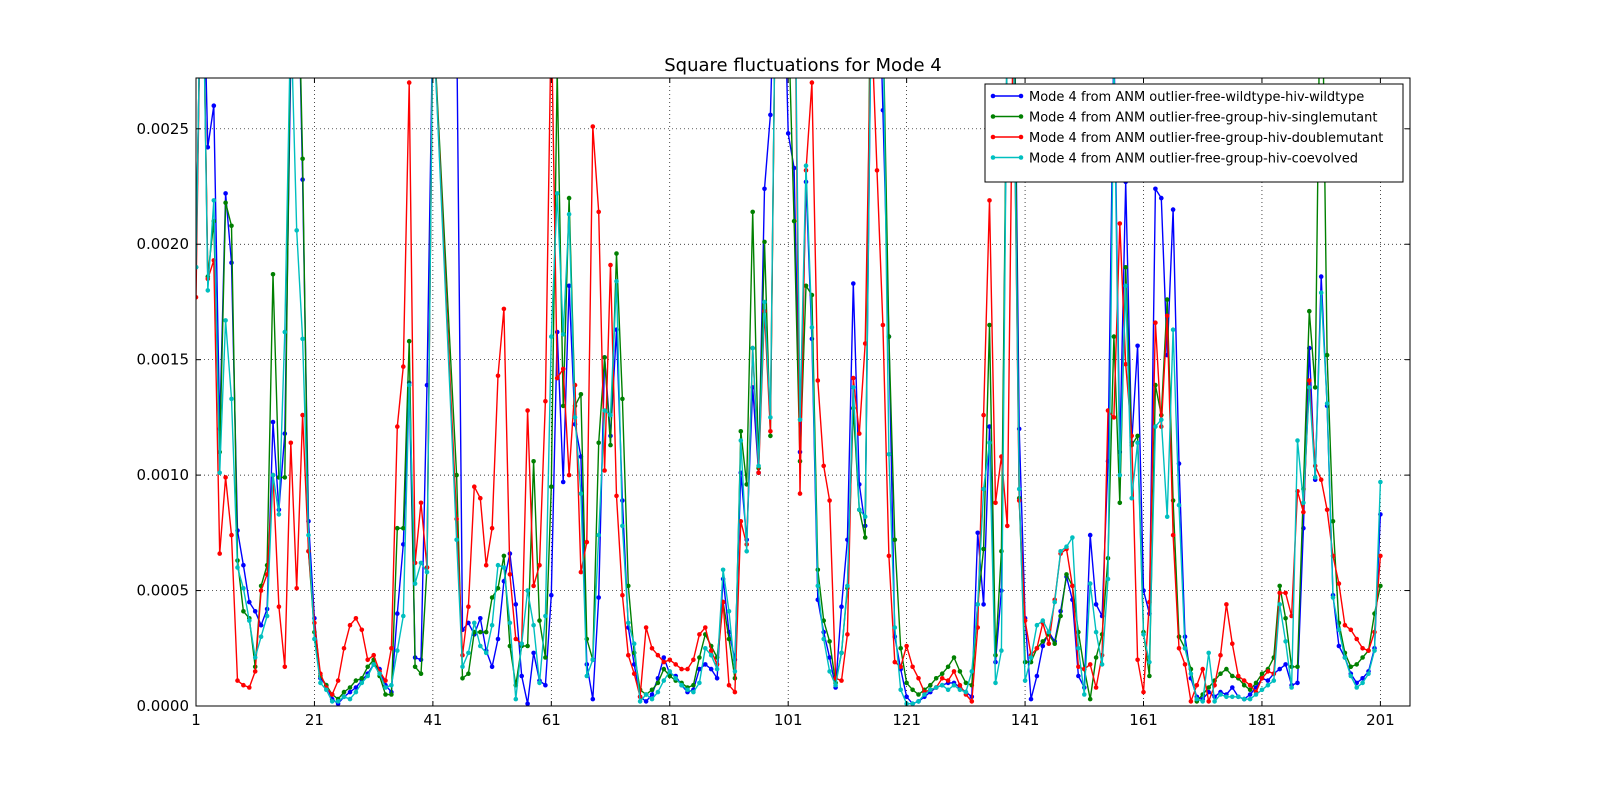 This screenshot has width=1600, height=800. I want to click on legend-box, so click(1194, 133).